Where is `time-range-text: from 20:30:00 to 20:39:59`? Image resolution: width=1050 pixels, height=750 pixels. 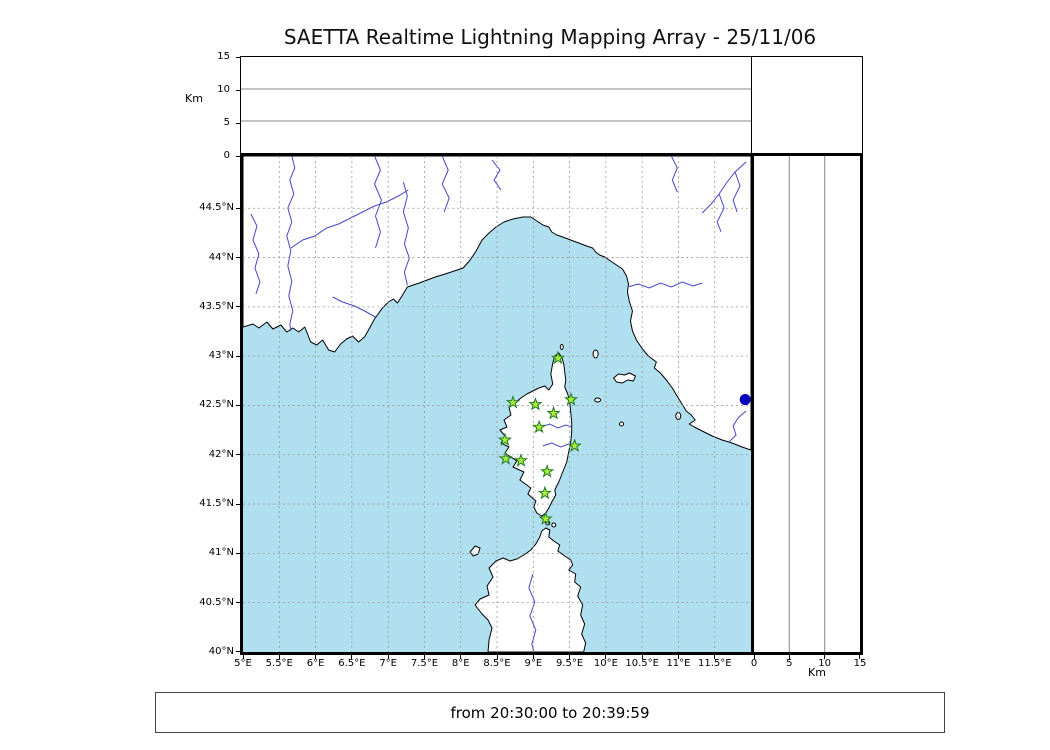 time-range-text: from 20:30:00 to 20:39:59 is located at coordinates (550, 712).